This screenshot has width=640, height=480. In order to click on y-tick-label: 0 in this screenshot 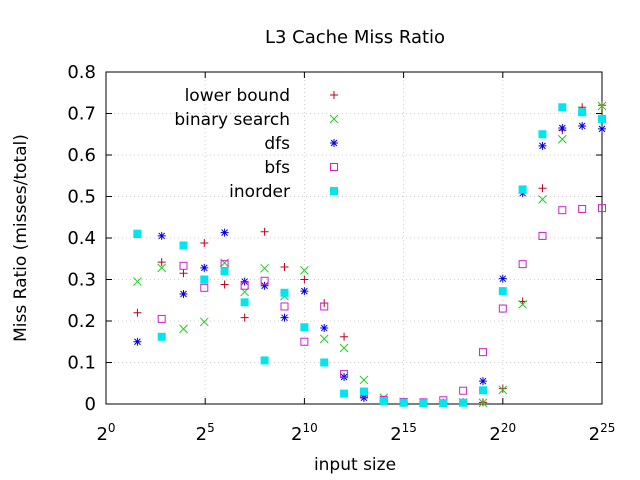, I will do `click(90, 404)`.